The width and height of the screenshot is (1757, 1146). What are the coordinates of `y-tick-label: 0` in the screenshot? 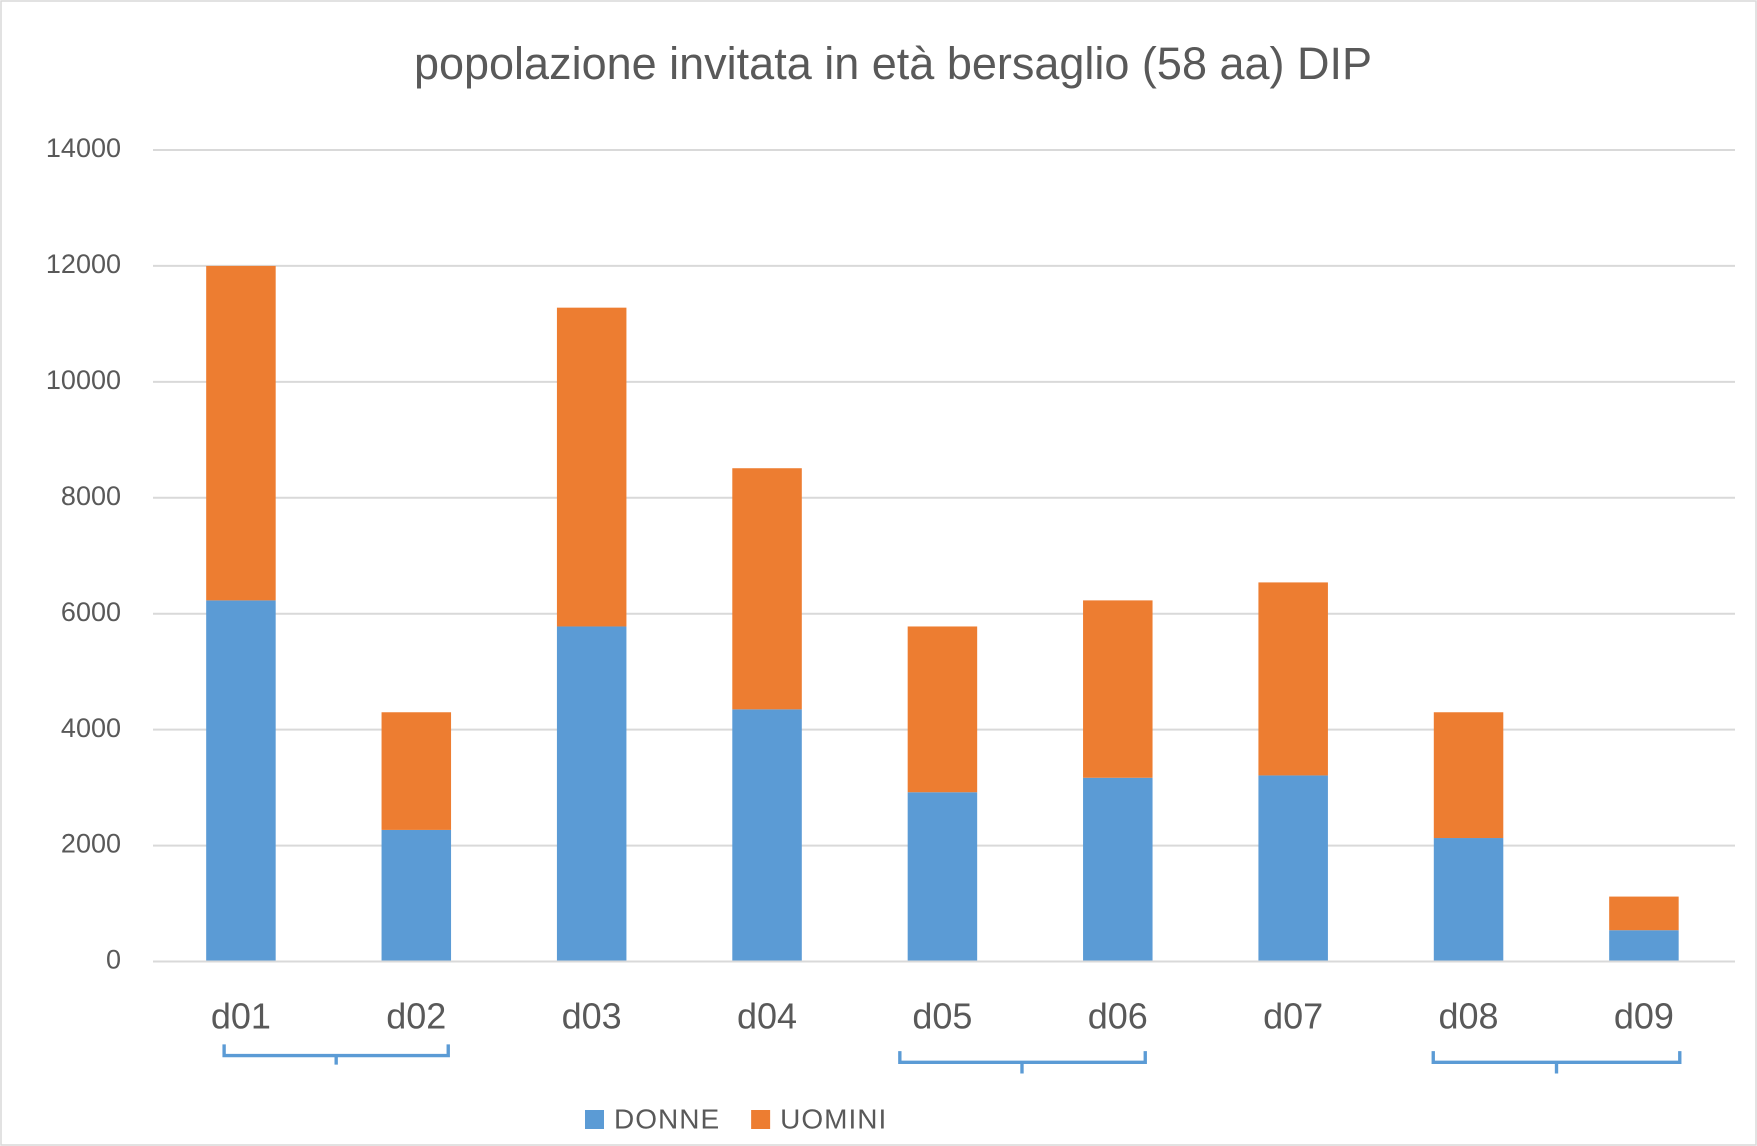 It's located at (113, 960).